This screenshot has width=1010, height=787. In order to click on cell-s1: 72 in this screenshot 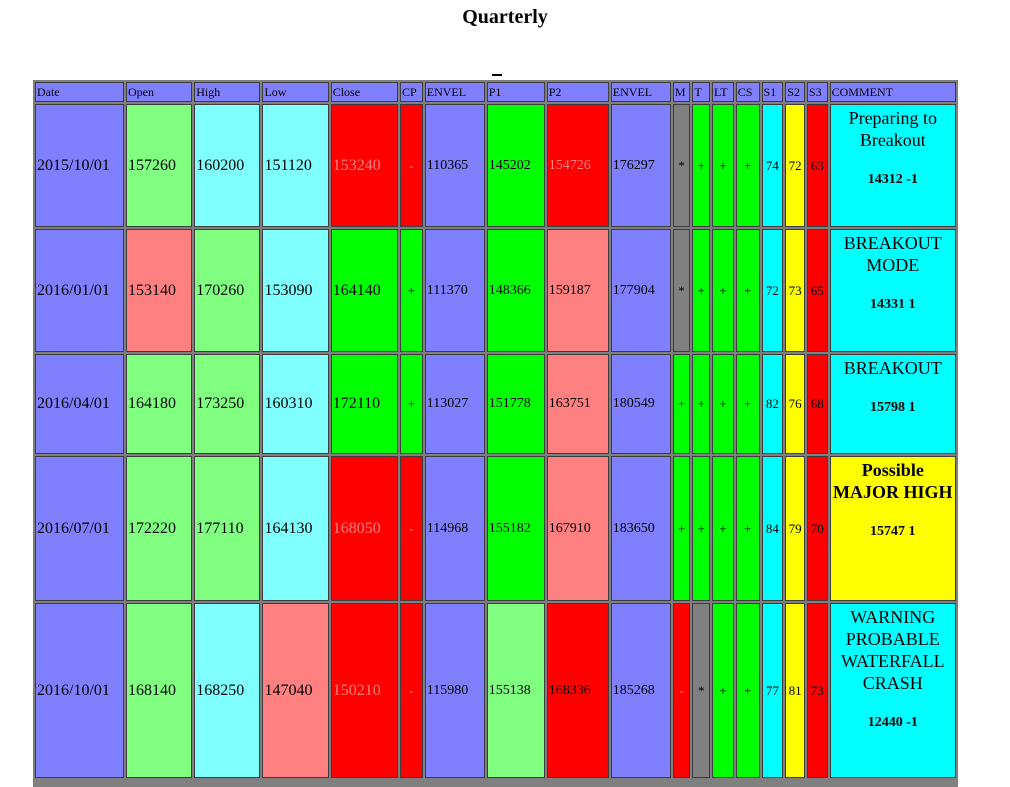, I will do `click(772, 290)`.